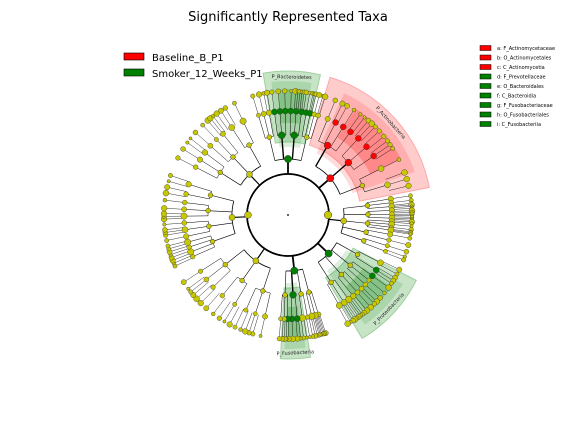 This screenshot has width=576, height=432. What do you see at coordinates (485, 114) in the screenshot?
I see `key-swatch-h` at bounding box center [485, 114].